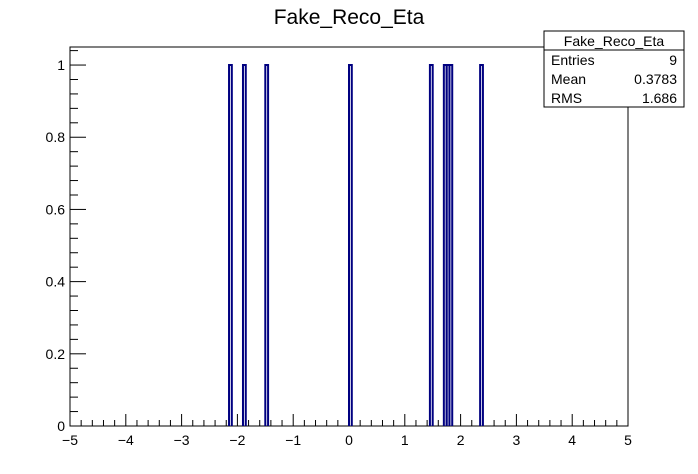 This screenshot has height=474, width=698. What do you see at coordinates (56, 354) in the screenshot?
I see `y-tick-label: 0.2` at bounding box center [56, 354].